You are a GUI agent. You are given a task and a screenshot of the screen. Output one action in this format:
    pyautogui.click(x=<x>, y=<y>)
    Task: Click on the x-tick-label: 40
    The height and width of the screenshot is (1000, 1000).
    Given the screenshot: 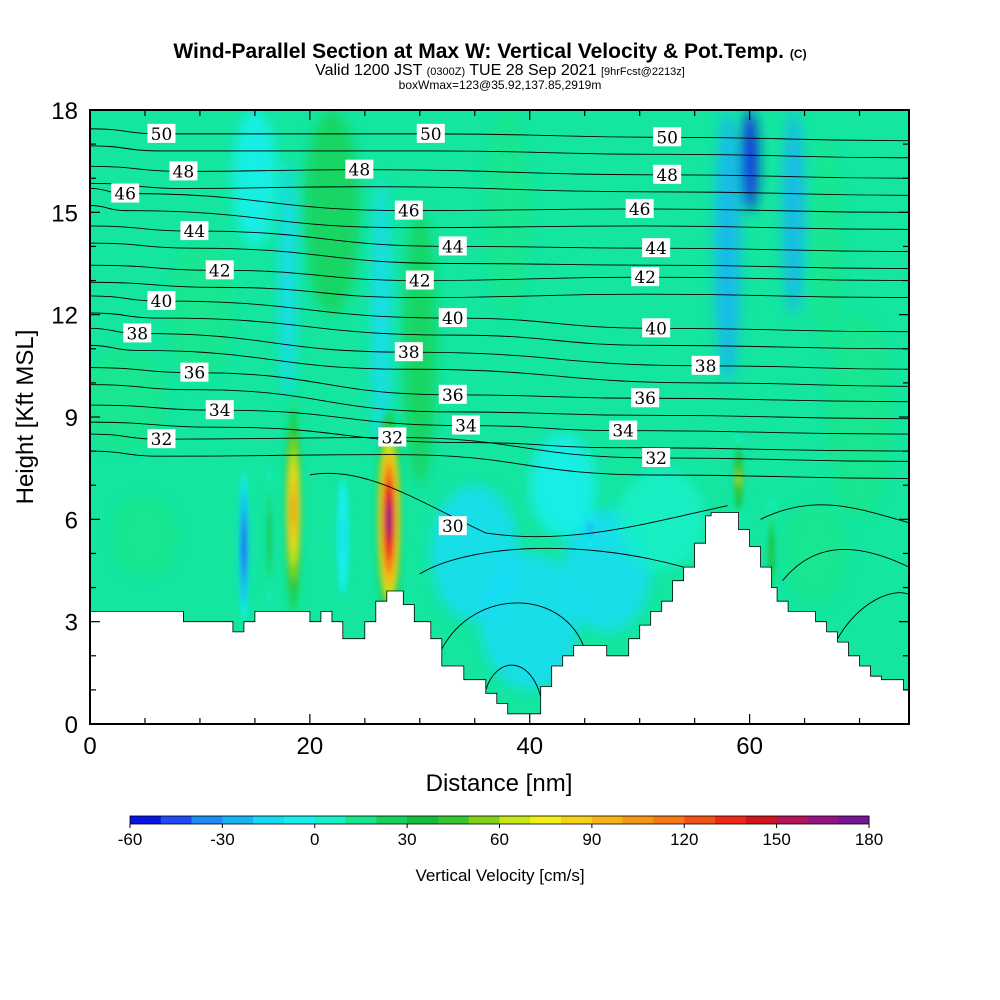 What is the action you would take?
    pyautogui.click(x=529, y=746)
    